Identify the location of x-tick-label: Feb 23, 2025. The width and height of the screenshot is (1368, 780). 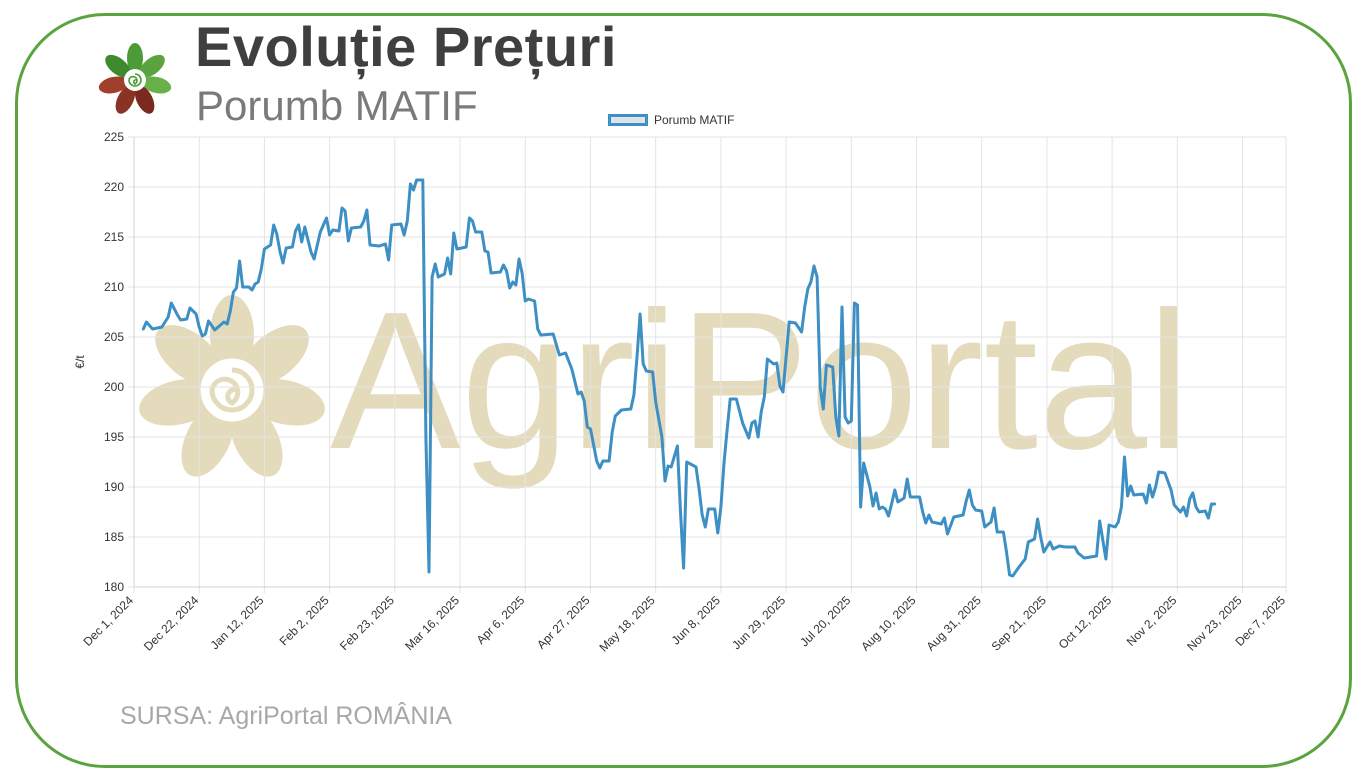
(367, 623).